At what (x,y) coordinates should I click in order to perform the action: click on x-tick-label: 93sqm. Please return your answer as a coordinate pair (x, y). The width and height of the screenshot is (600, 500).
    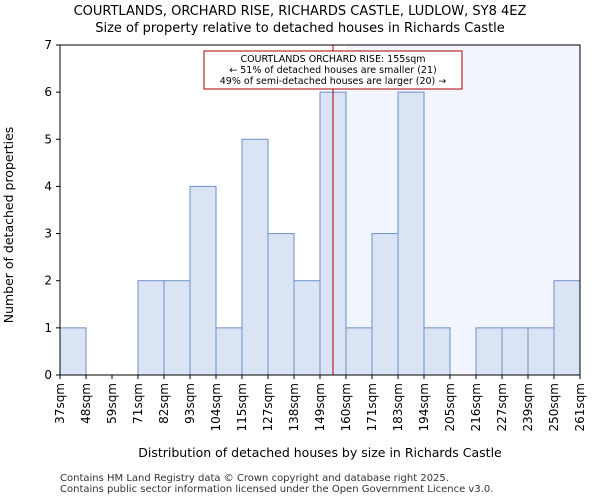
    Looking at the image, I should click on (190, 403).